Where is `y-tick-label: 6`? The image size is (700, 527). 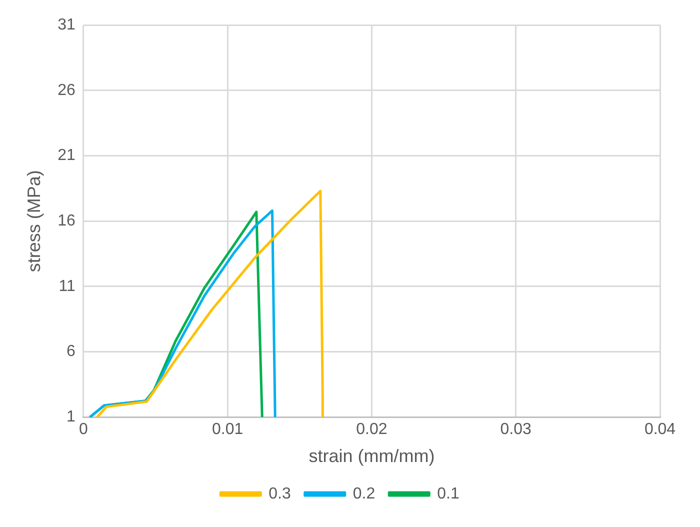
y-tick-label: 6 is located at coordinates (71, 351).